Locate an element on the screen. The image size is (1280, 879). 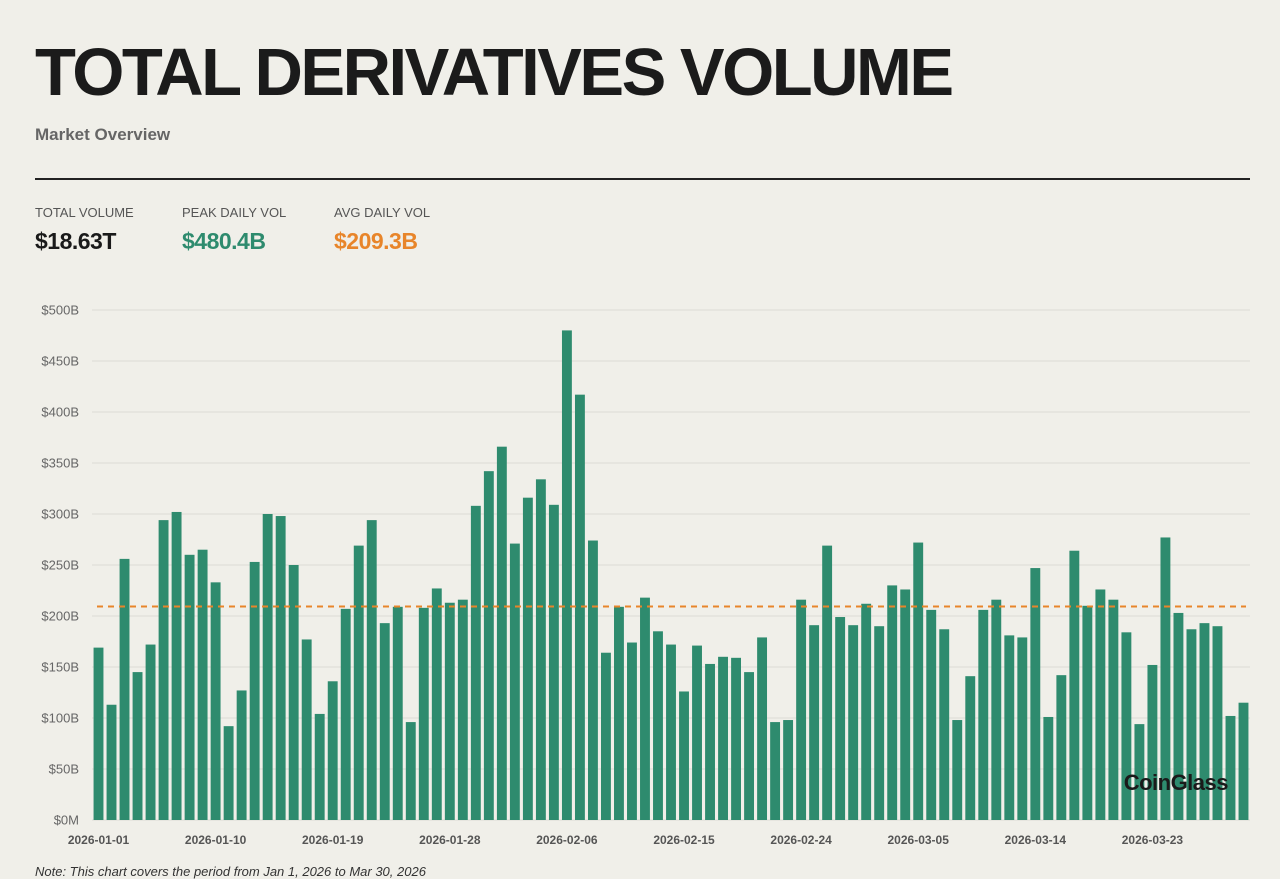
stat-avg-label: AVG DAILY VOL is located at coordinates (382, 212).